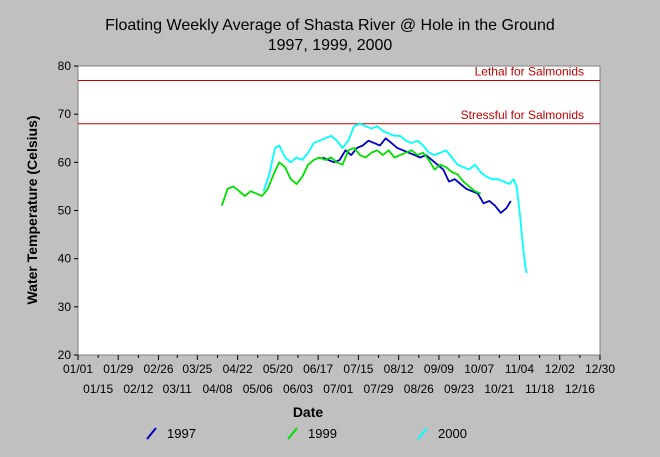  I want to click on y-axis: 20 30 40 50 60 70 80, so click(68, 210).